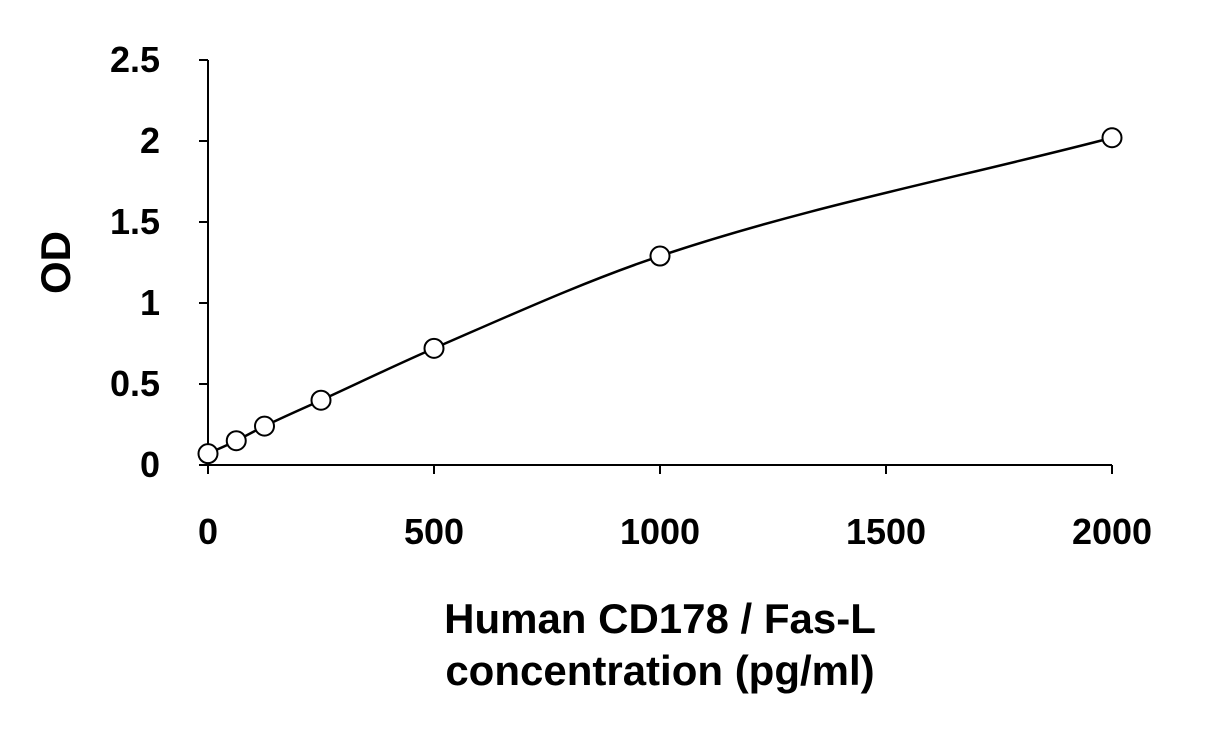 The height and width of the screenshot is (740, 1205). Describe the element at coordinates (1112, 531) in the screenshot. I see `x-tick-label: 2000` at that location.